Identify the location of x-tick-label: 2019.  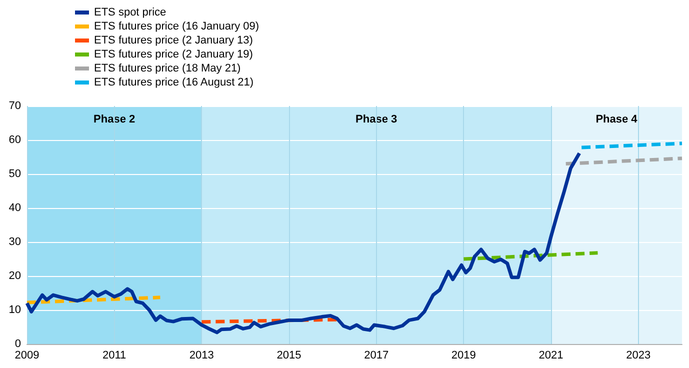
(463, 356).